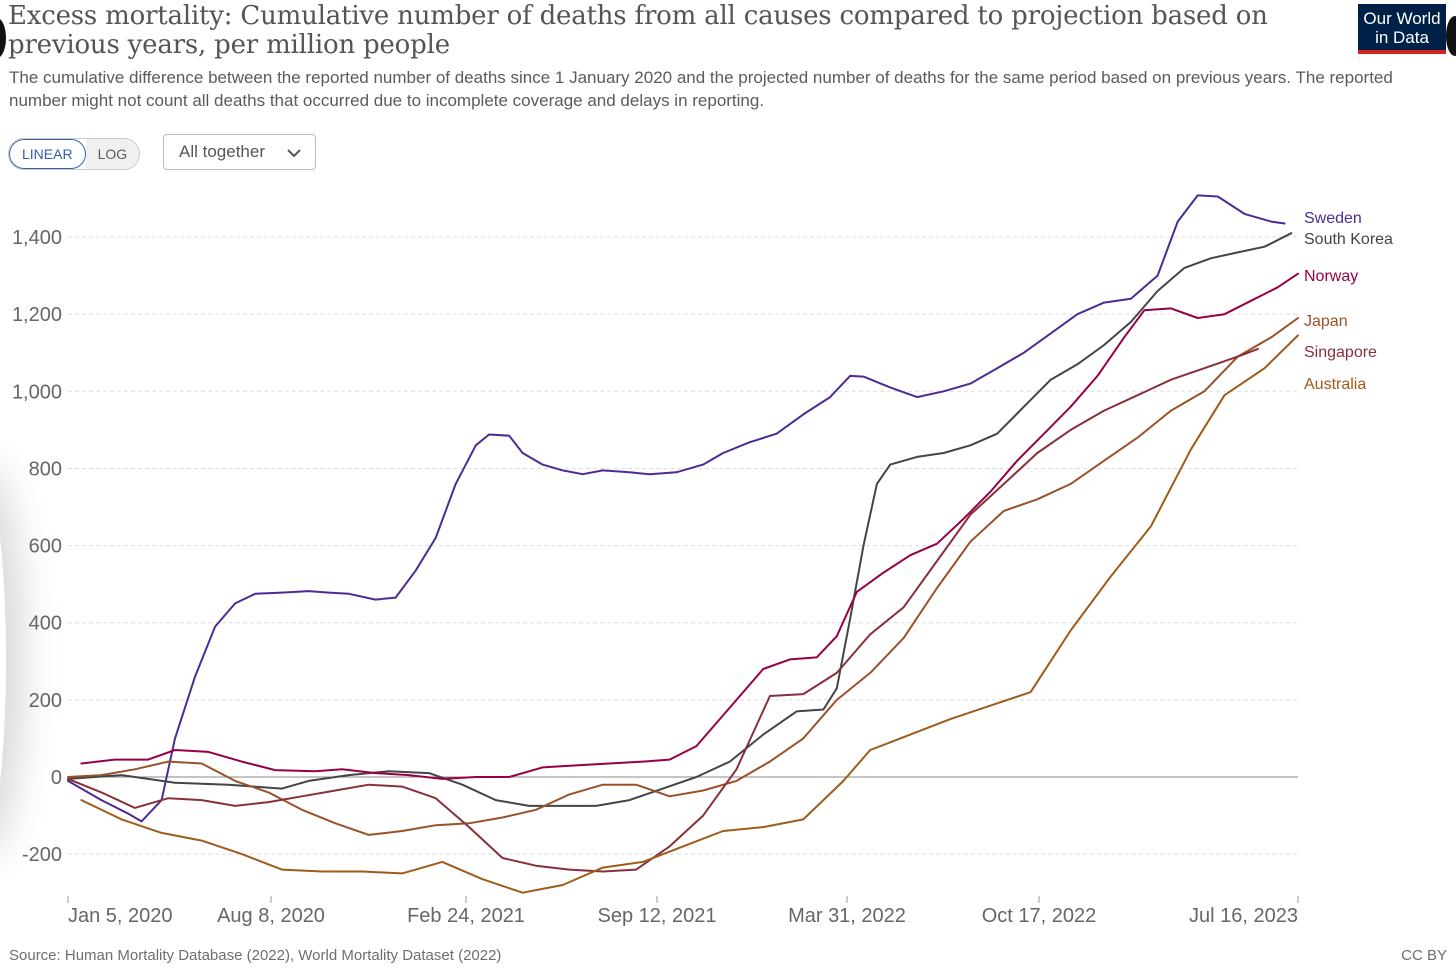 The height and width of the screenshot is (973, 1456). I want to click on series-label-japan: Japan, so click(1326, 321).